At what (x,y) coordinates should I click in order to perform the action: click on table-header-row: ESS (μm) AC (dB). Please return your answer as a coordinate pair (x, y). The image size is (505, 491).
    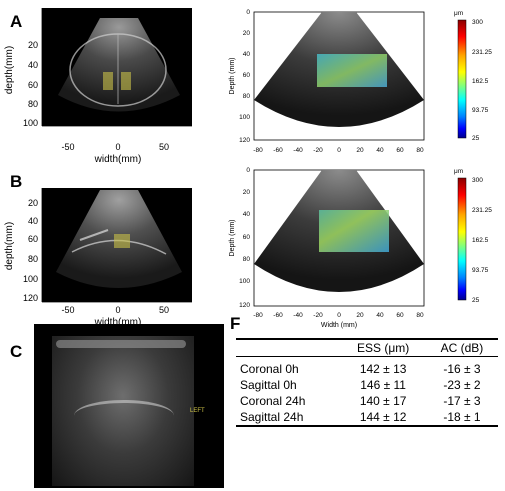
    Looking at the image, I should click on (367, 348).